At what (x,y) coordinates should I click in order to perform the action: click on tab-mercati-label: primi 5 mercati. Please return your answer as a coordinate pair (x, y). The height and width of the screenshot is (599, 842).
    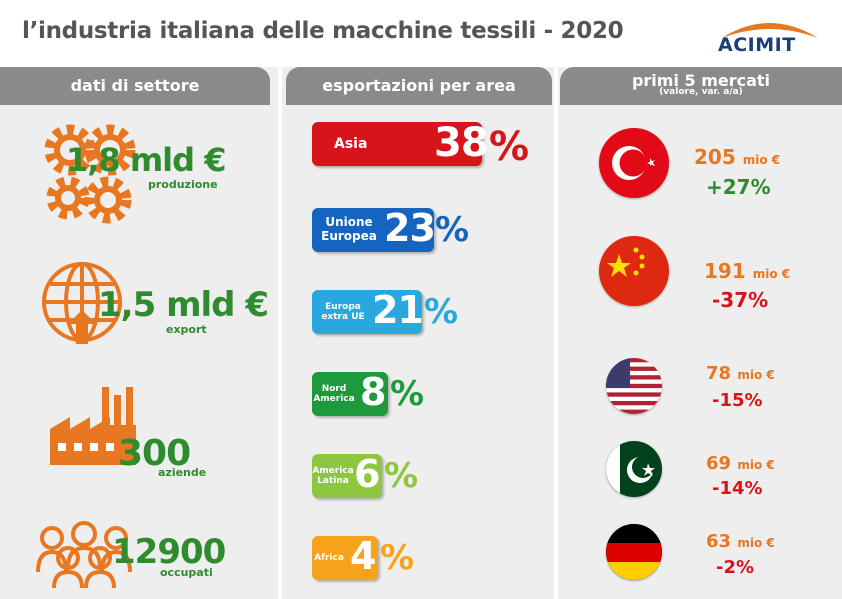
    Looking at the image, I should click on (701, 80).